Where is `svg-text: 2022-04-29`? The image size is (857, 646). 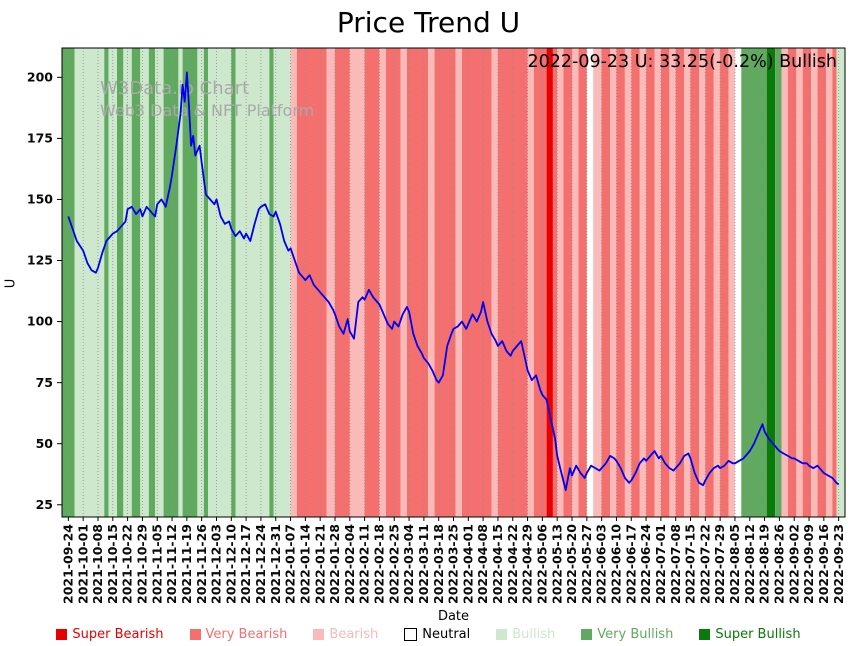 svg-text: 2022-04-29 is located at coordinates (527, 564).